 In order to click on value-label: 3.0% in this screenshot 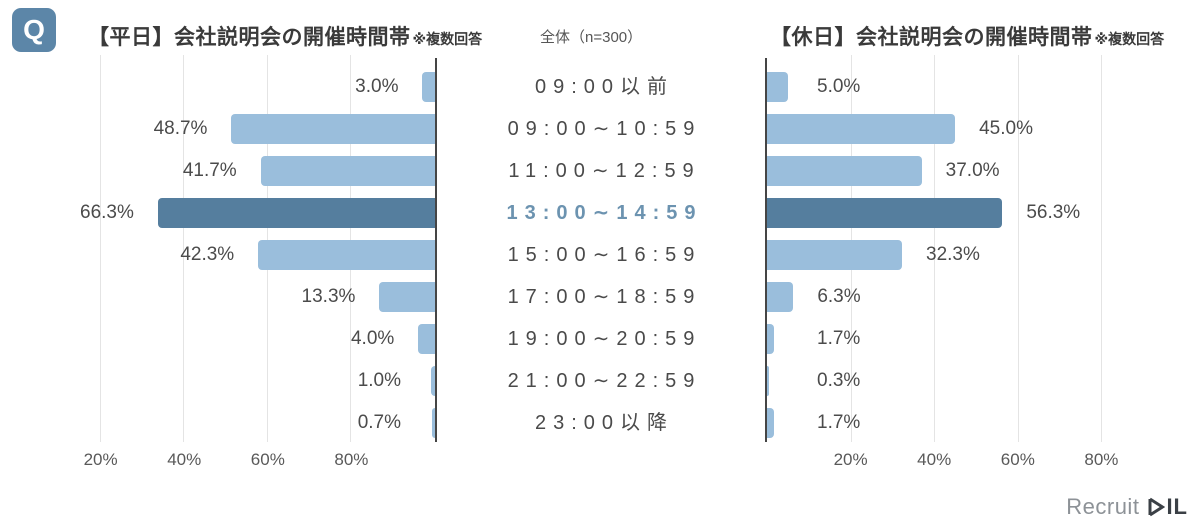, I will do `click(377, 86)`.